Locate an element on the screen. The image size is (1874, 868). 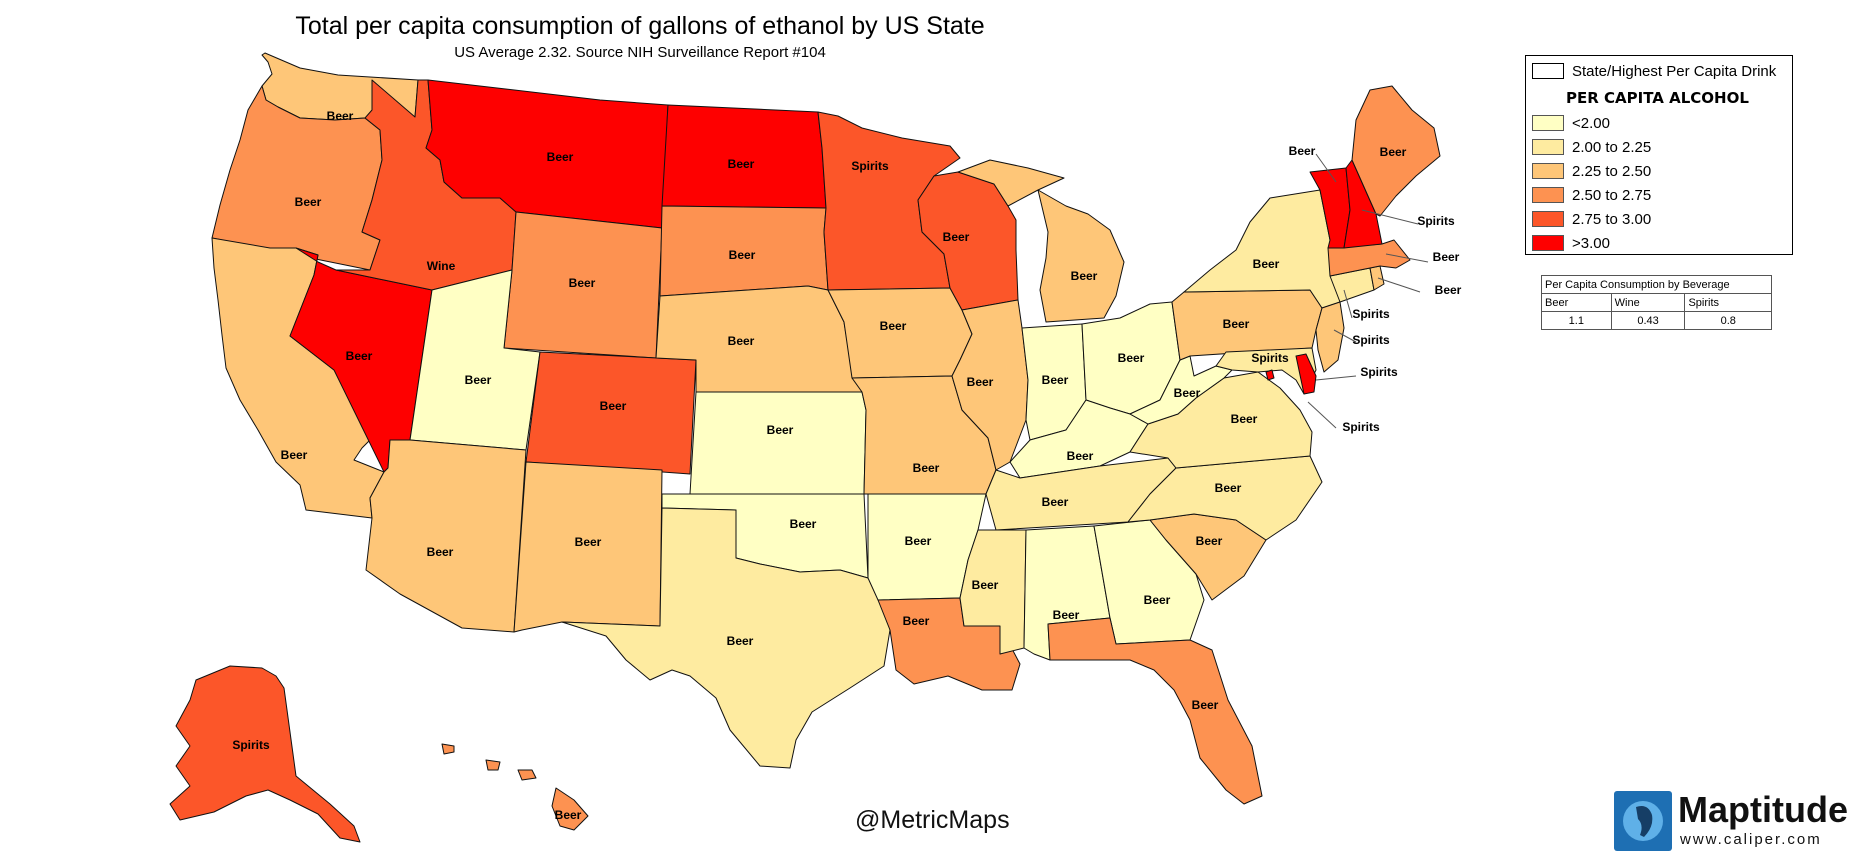
legend-class-row: 2.75 to 3.00 is located at coordinates (1591, 219).